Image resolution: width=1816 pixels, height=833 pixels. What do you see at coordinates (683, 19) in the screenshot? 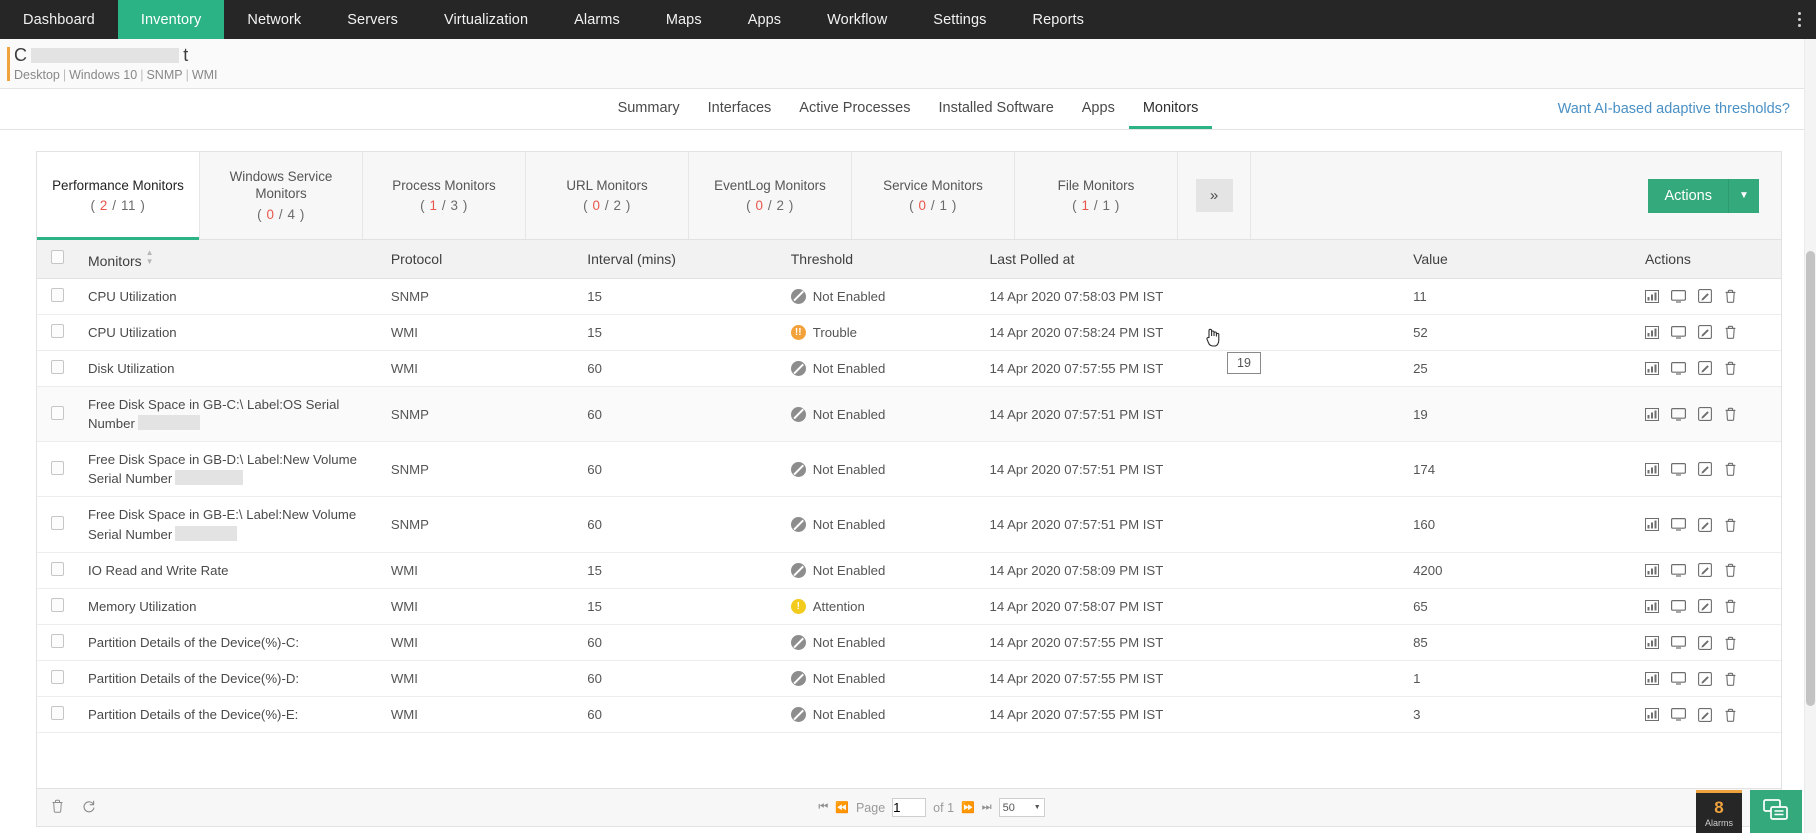
I see `topnav-item-maps: Maps` at bounding box center [683, 19].